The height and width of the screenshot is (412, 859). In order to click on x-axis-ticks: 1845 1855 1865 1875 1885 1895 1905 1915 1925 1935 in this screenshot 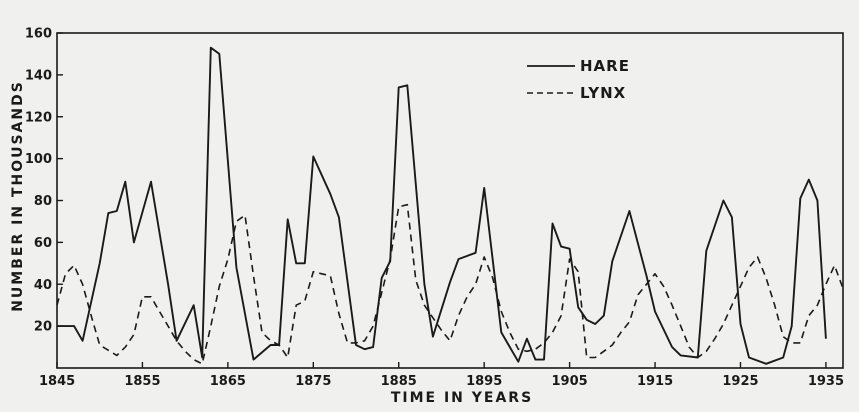, I will do `click(441, 375)`.